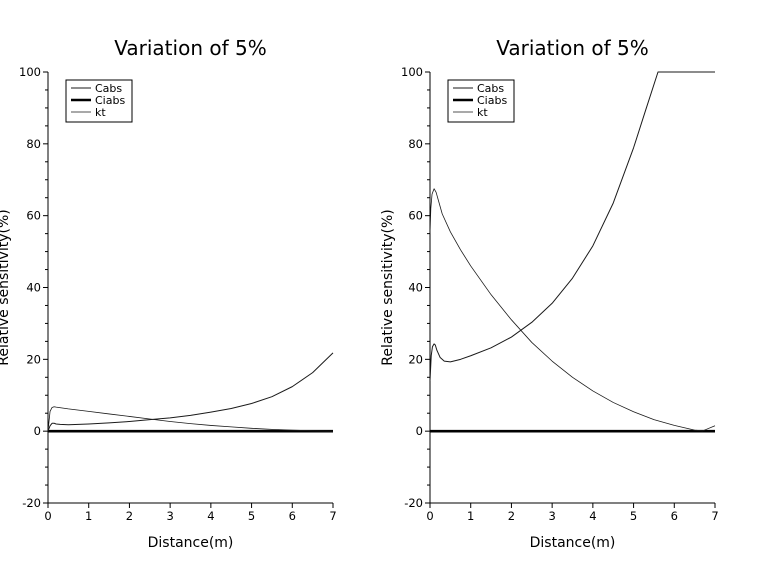 The height and width of the screenshot is (575, 763). Describe the element at coordinates (191, 392) in the screenshot. I see `series-line-cabs` at that location.